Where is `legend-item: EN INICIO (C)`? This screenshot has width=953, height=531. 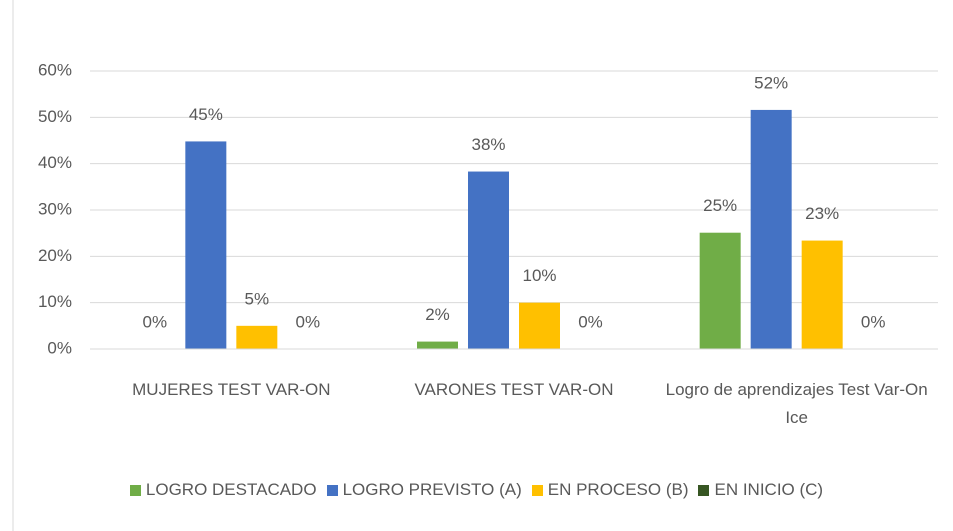 legend-item: EN INICIO (C) is located at coordinates (760, 490).